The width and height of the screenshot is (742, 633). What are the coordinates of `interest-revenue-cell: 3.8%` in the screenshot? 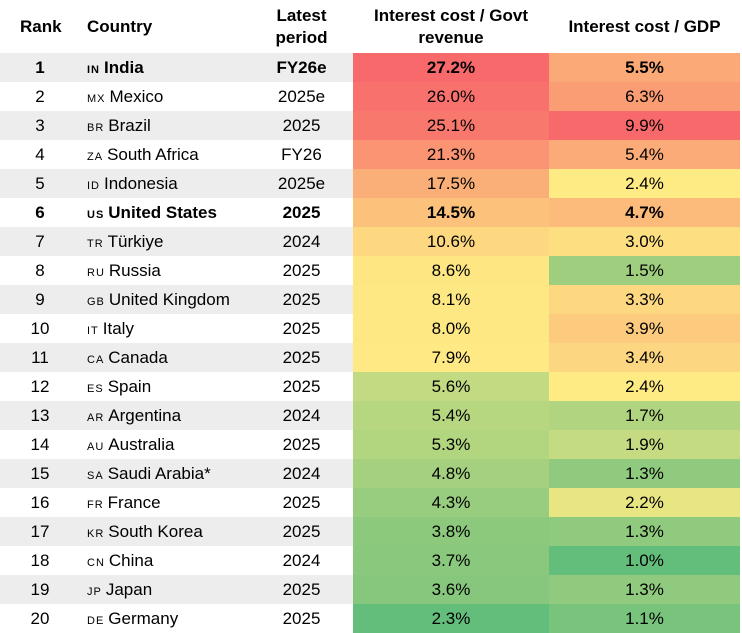 It's located at (451, 531).